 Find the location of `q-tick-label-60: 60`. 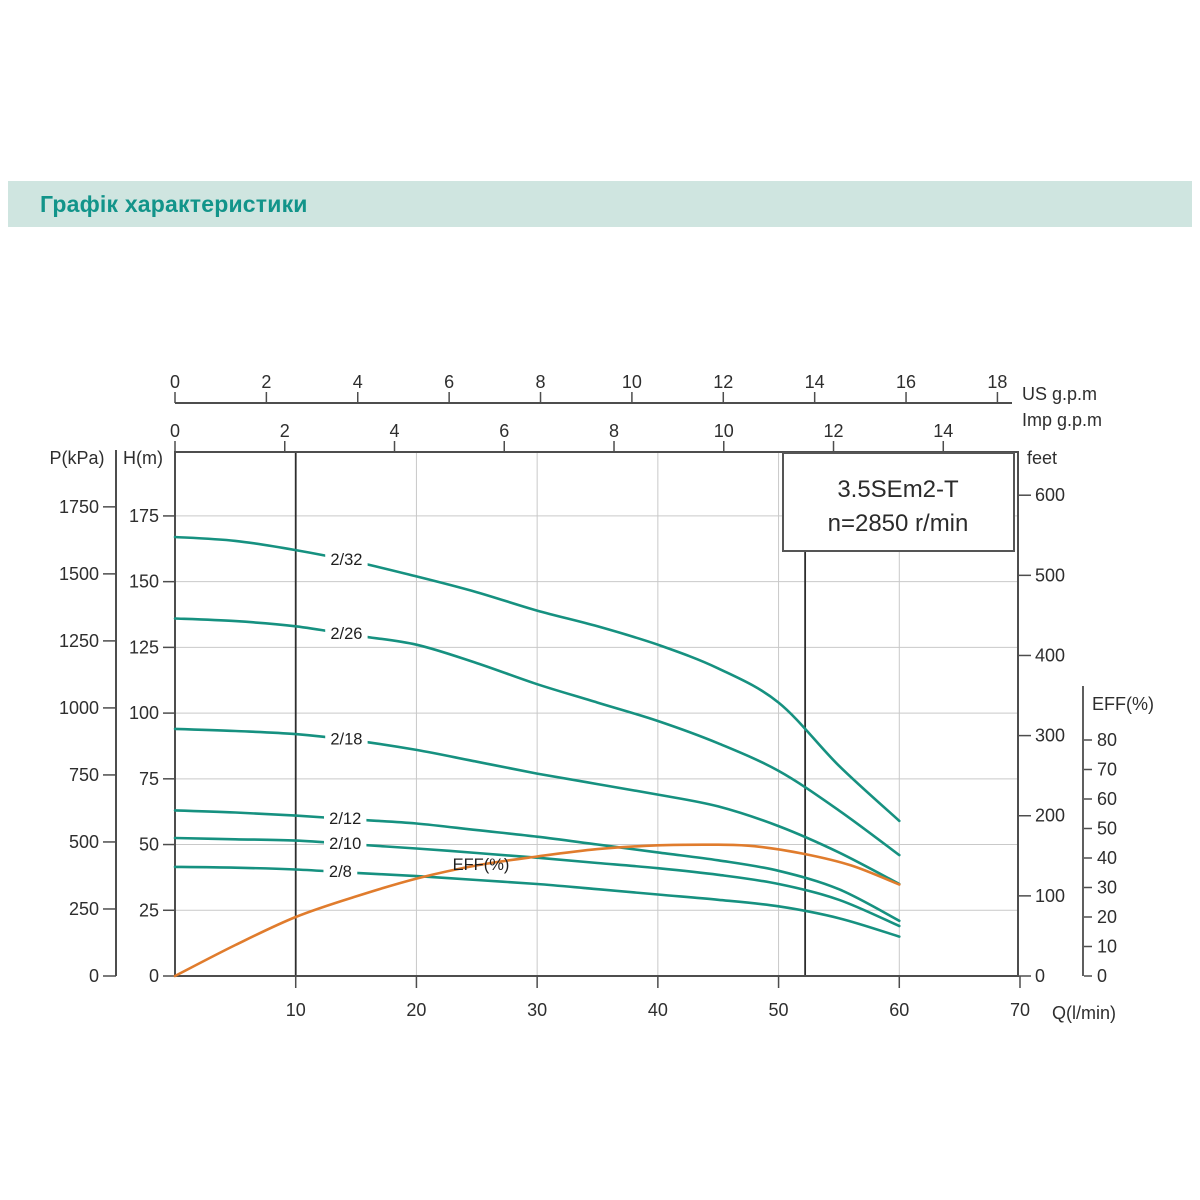

q-tick-label-60: 60 is located at coordinates (899, 1010).